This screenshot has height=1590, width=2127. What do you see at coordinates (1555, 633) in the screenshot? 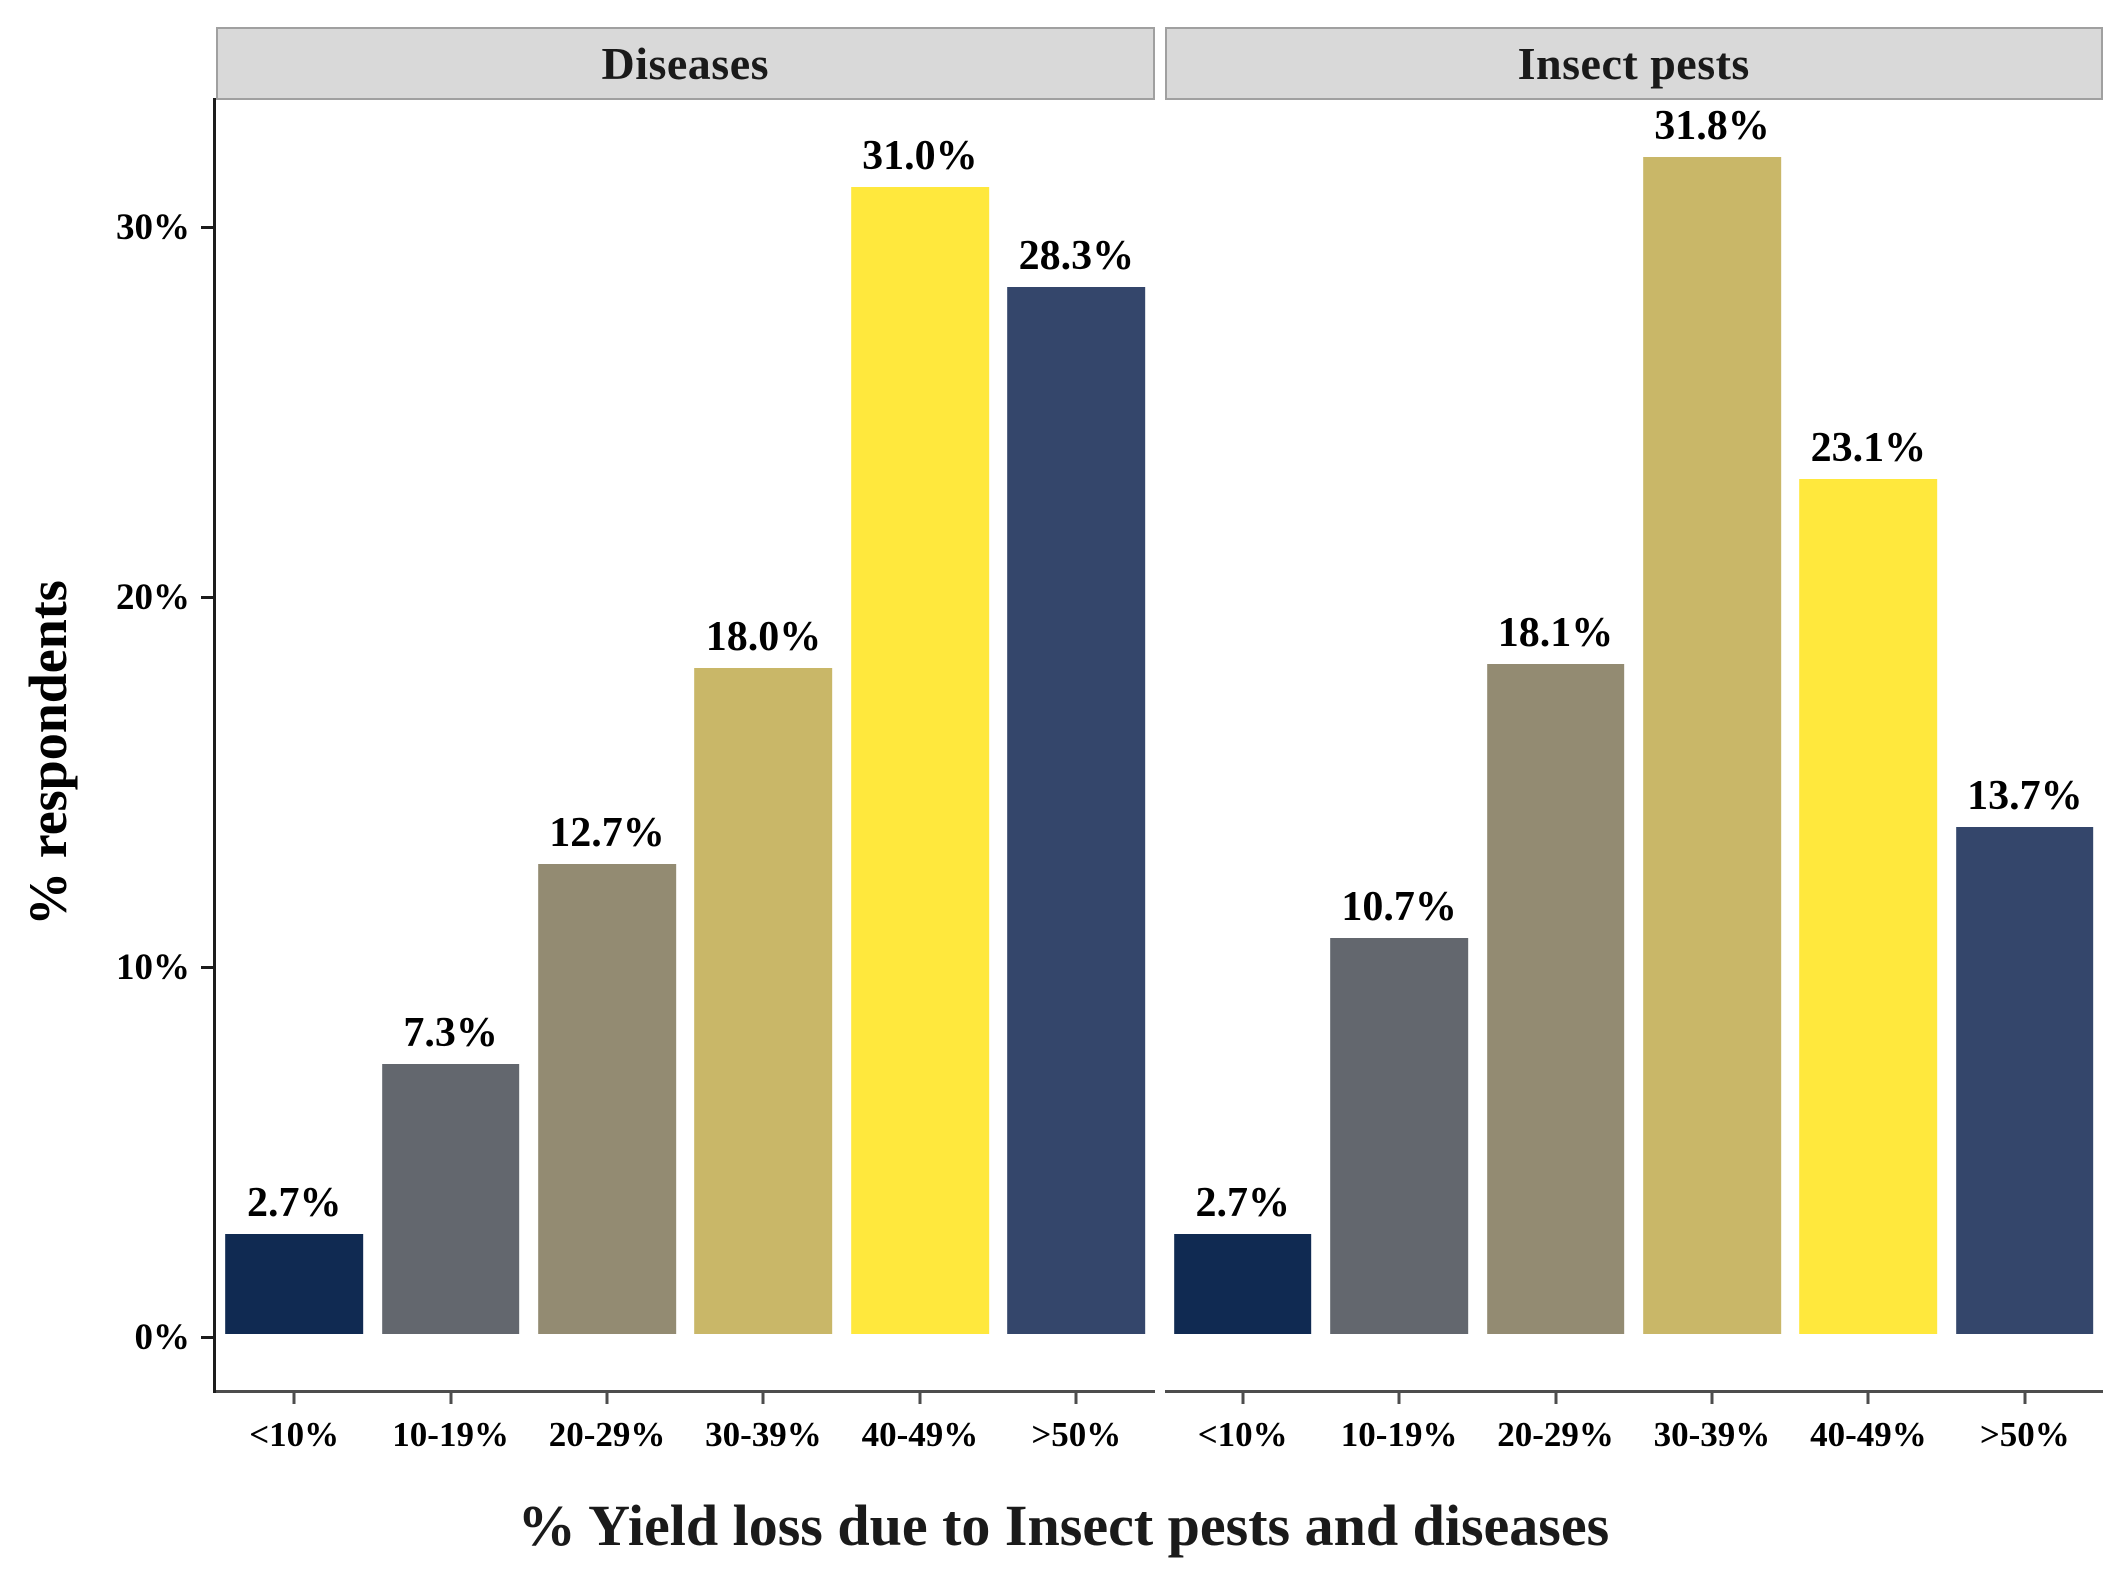
I see `bar-value-label: 18.1%` at bounding box center [1555, 633].